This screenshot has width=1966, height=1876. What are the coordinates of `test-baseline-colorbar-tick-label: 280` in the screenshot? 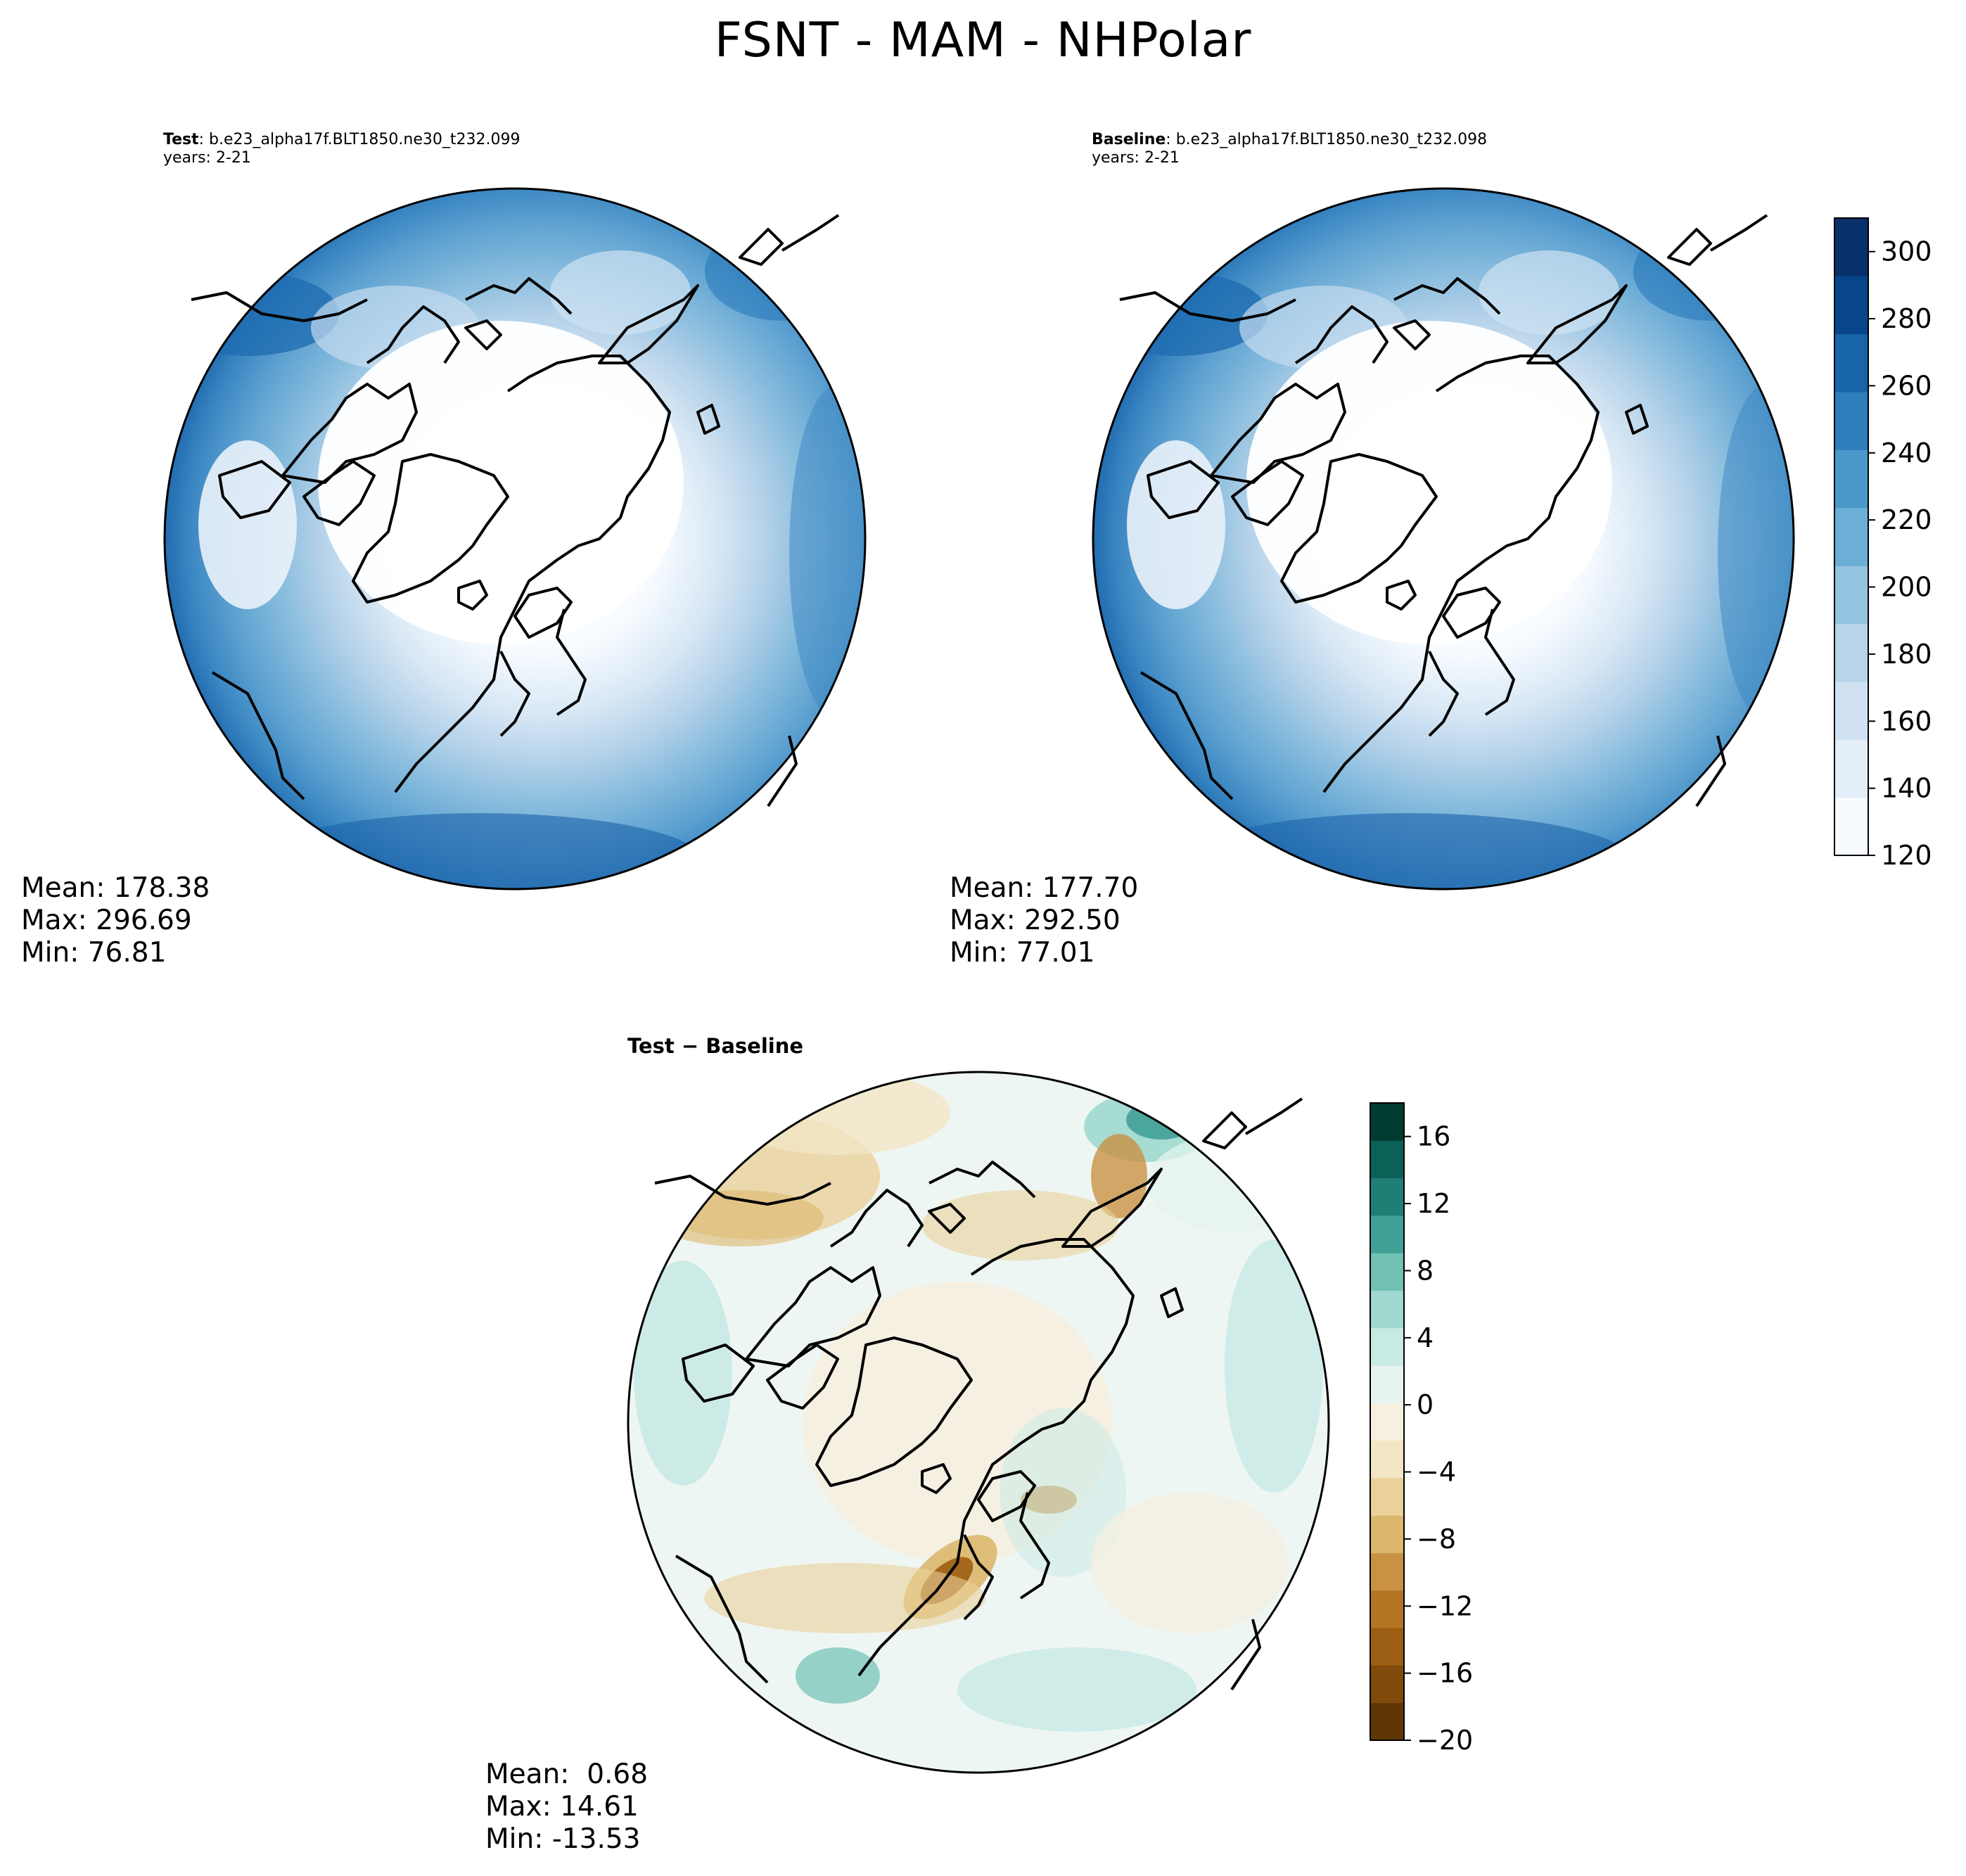 It's located at (1906, 318).